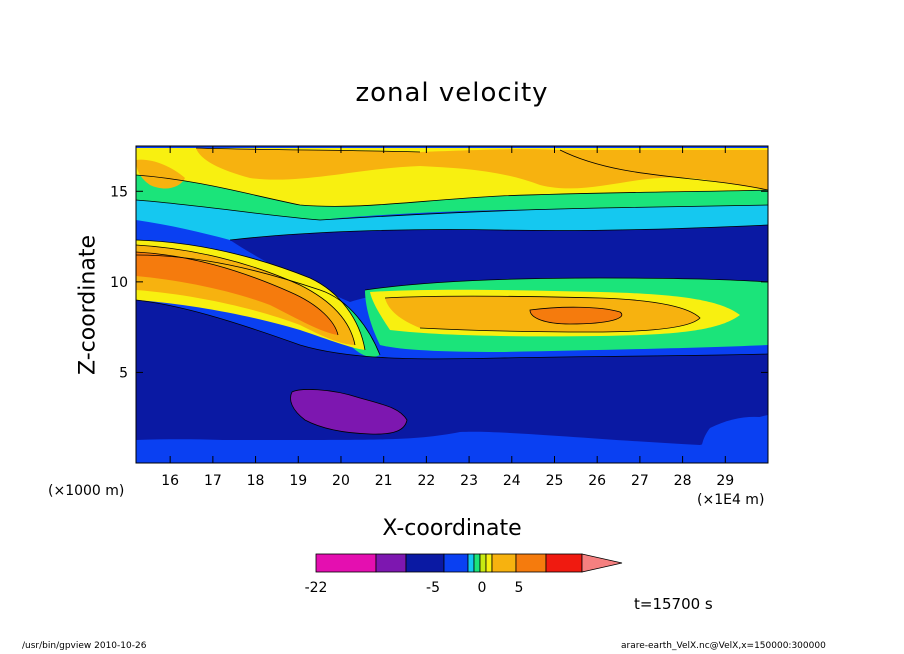  What do you see at coordinates (723, 646) in the screenshot?
I see `footer-right: arare-earth_VelX.nc@VelX,x=150000:300000` at bounding box center [723, 646].